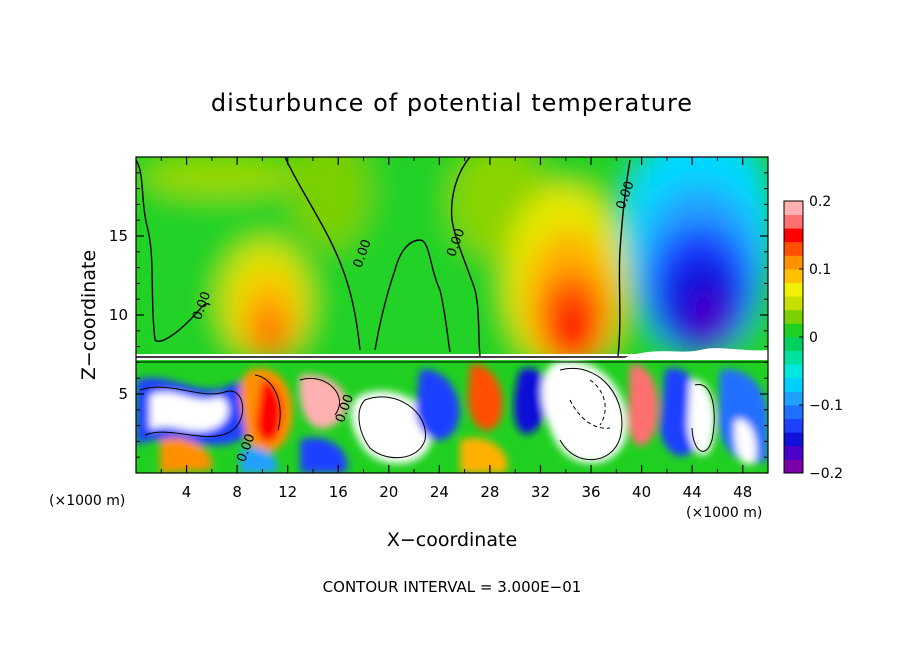 The image size is (904, 654). What do you see at coordinates (452, 103) in the screenshot?
I see `chart-title: disturbunce of potential temperature` at bounding box center [452, 103].